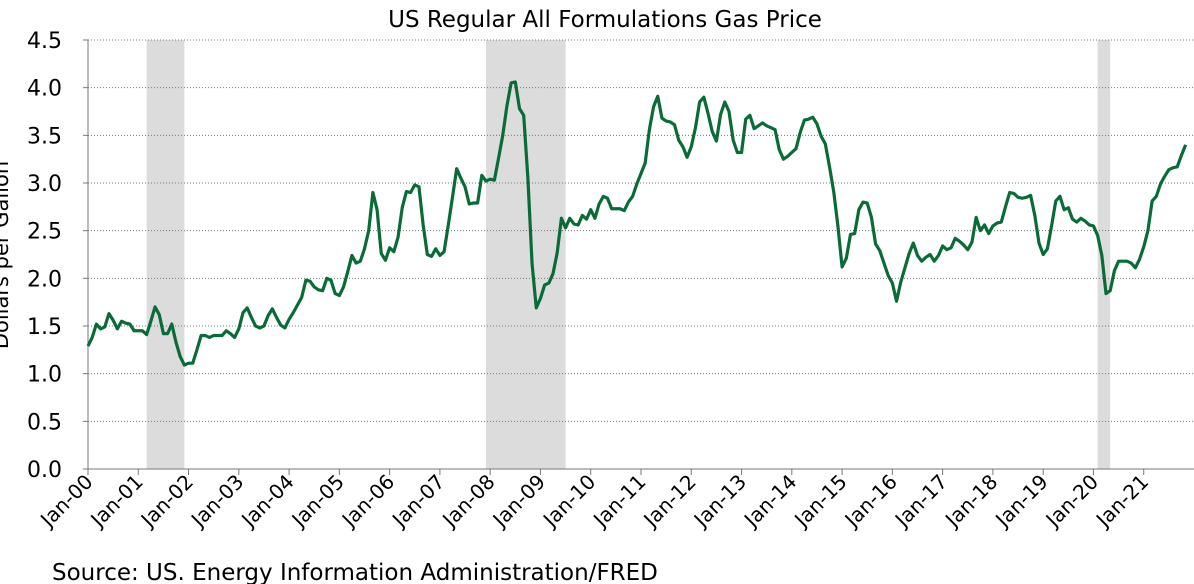  I want to click on y-tick-label: 2.0, so click(44, 279).